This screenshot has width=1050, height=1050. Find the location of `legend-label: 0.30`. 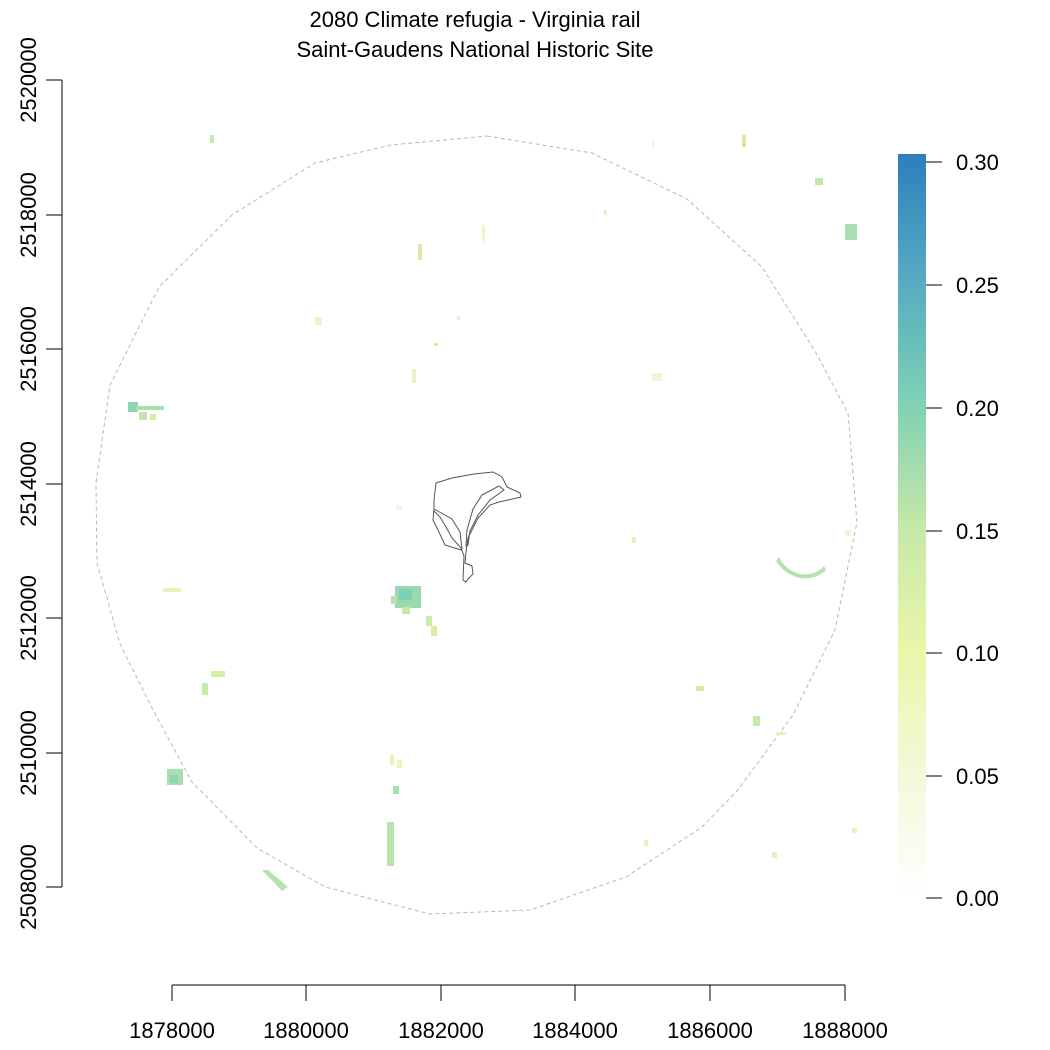

legend-label: 0.30 is located at coordinates (977, 162).